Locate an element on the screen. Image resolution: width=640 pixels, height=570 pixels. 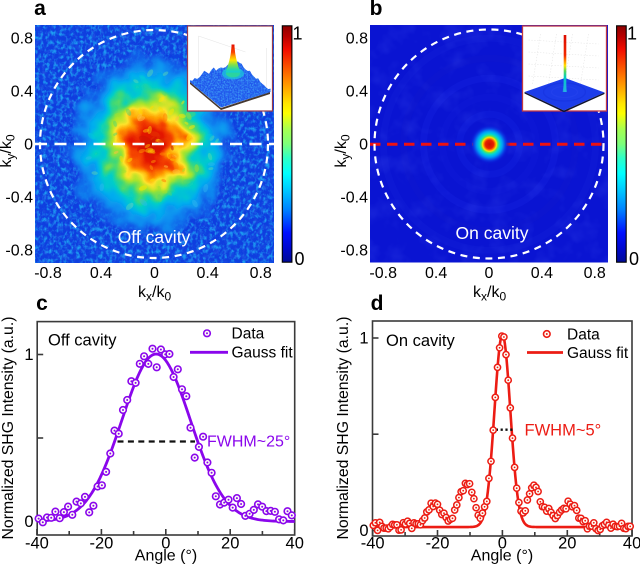
svg-text: a is located at coordinates (40, 10).